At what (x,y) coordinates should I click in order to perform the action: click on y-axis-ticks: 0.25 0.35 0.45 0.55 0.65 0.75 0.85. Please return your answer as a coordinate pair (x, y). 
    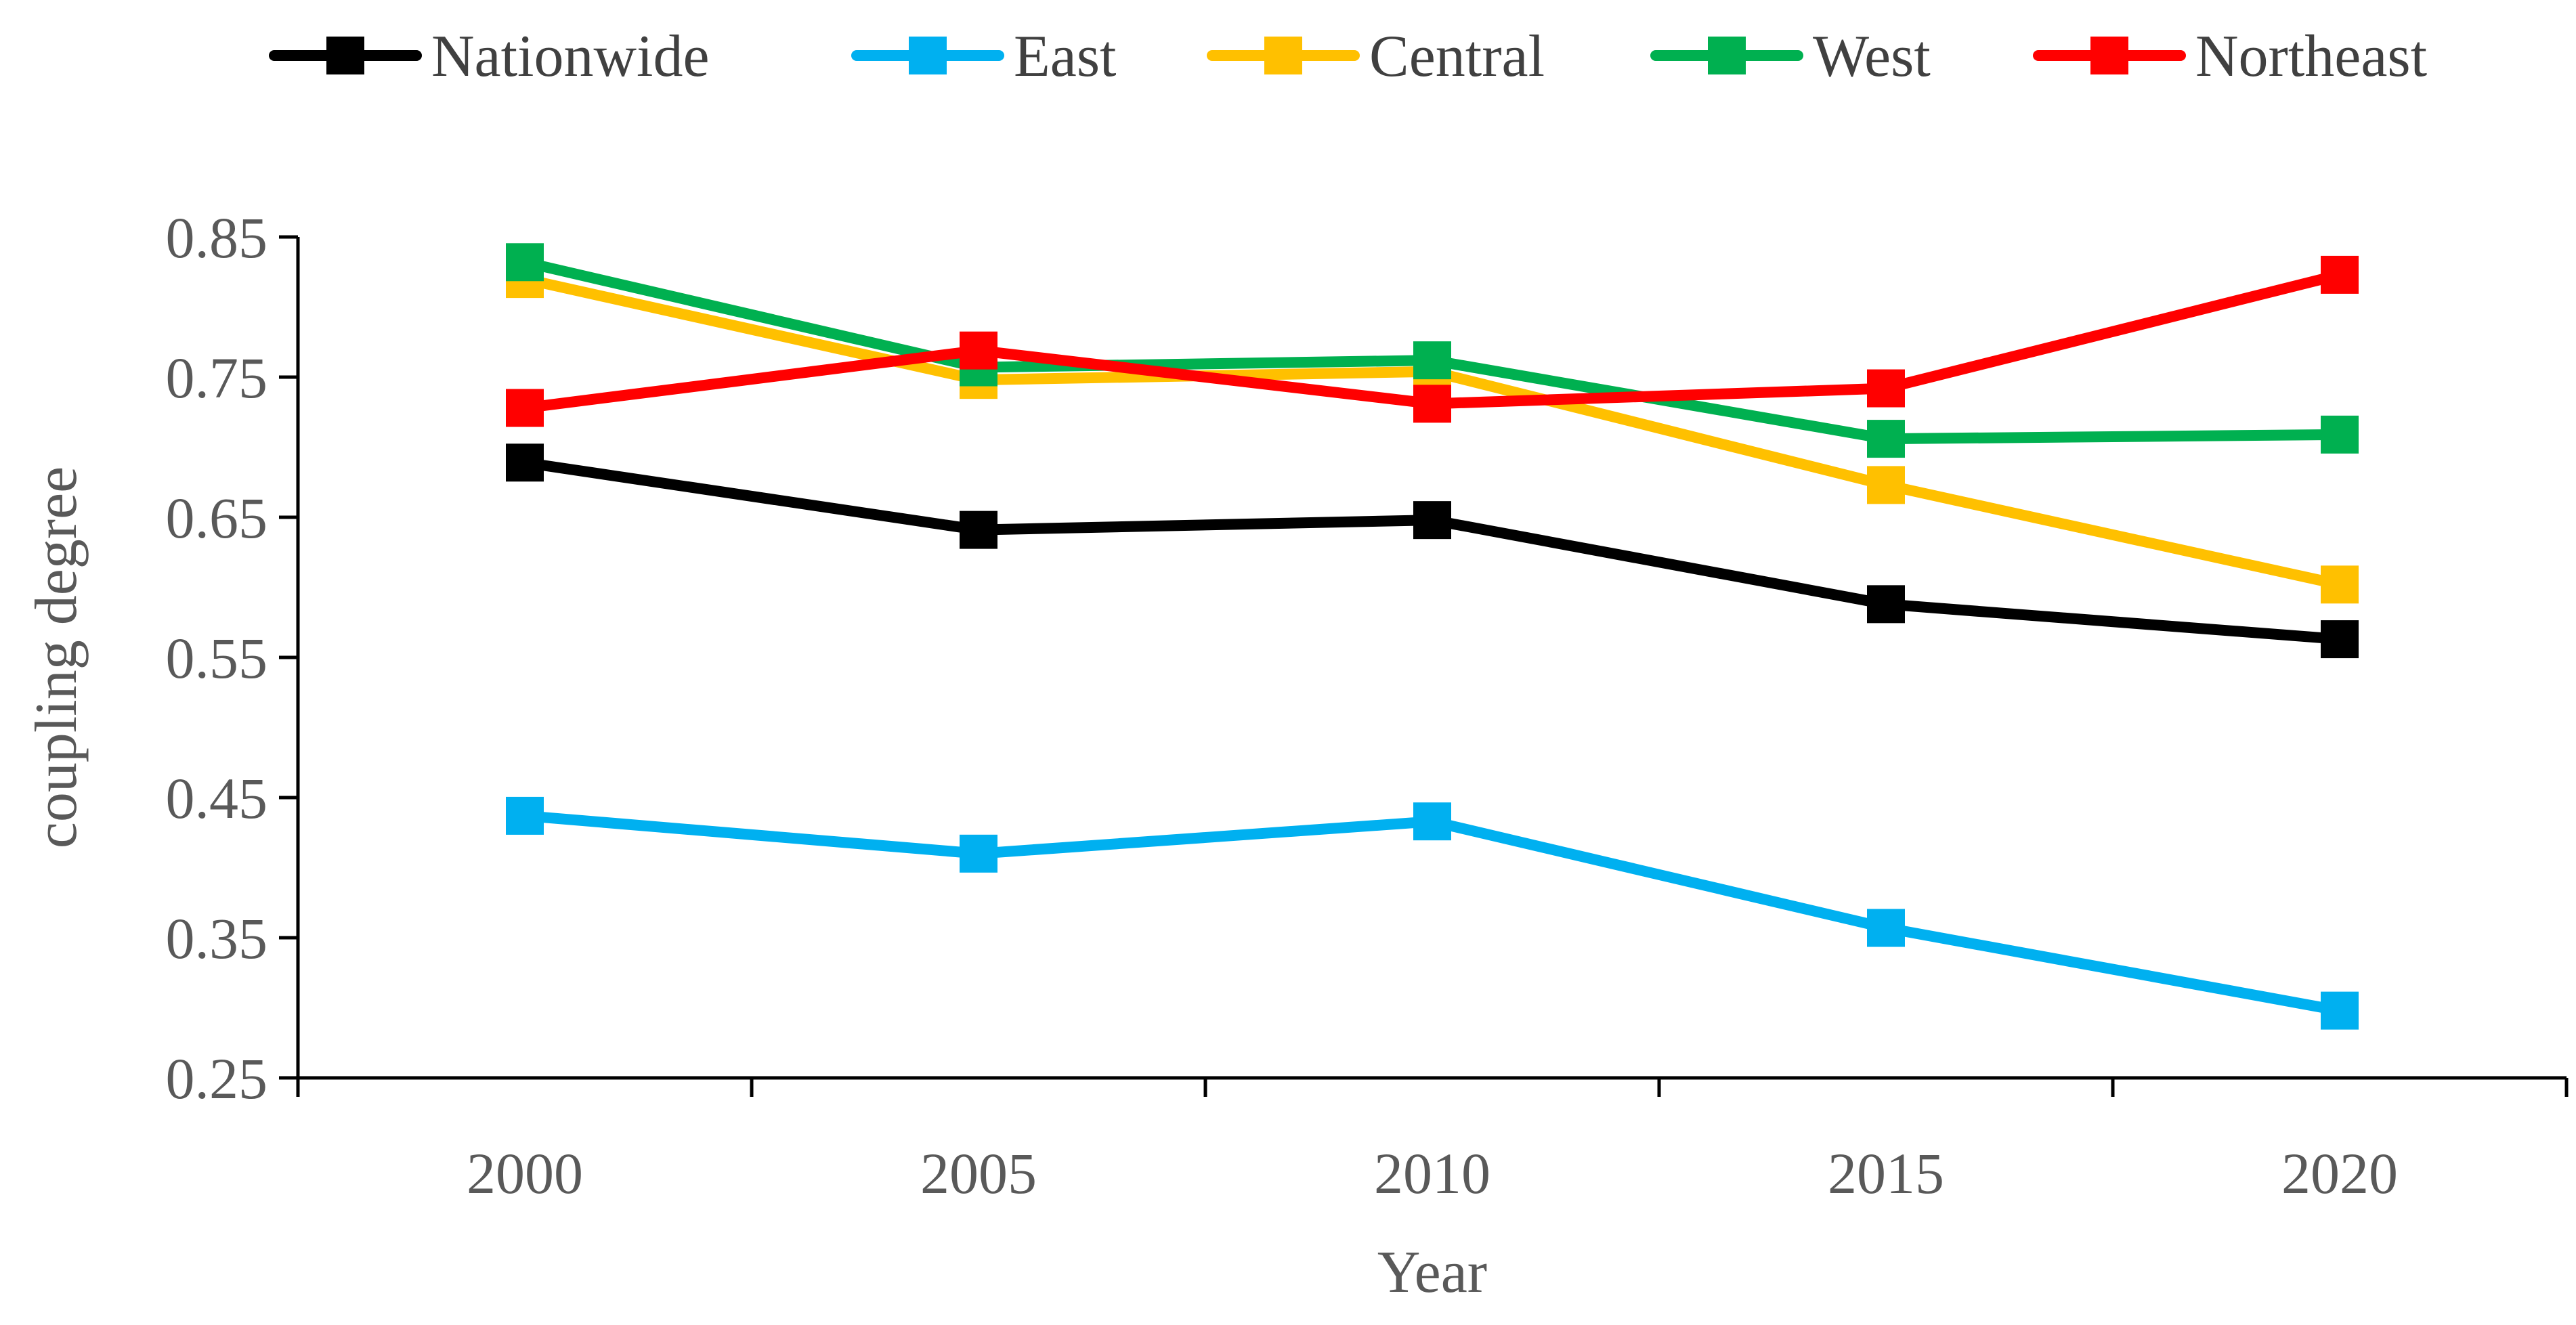
    Looking at the image, I should click on (232, 658).